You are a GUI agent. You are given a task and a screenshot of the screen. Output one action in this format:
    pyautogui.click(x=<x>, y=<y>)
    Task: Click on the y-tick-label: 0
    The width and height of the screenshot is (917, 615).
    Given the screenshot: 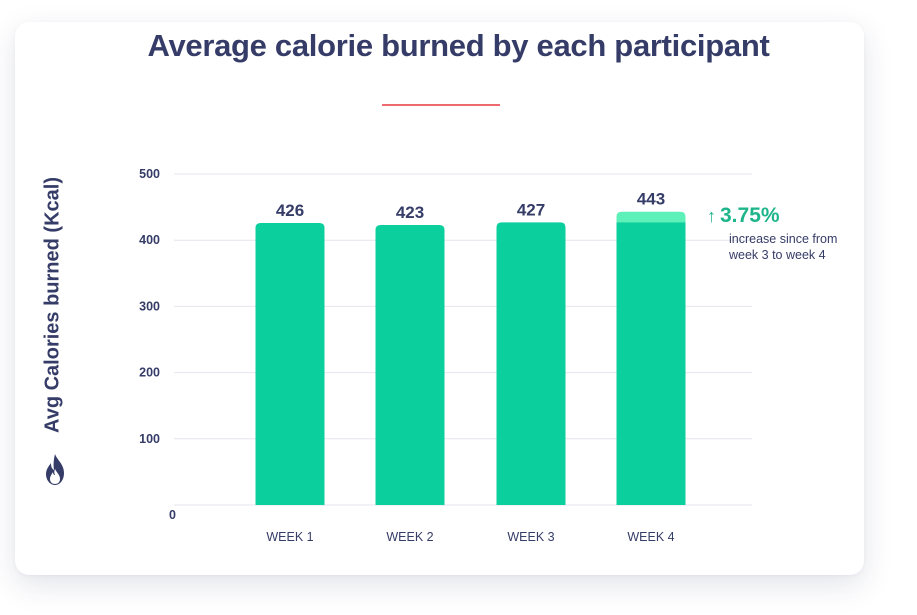 What is the action you would take?
    pyautogui.click(x=172, y=515)
    